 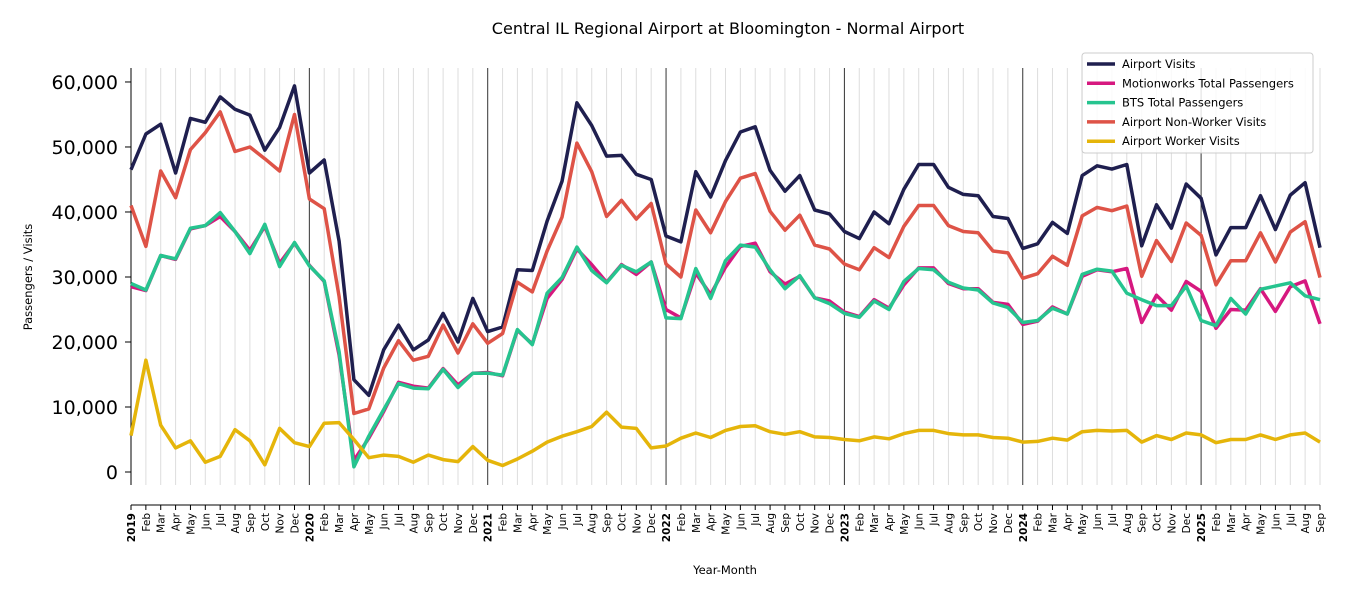 What do you see at coordinates (1181, 141) in the screenshot?
I see `legend-label: Airport Worker Visits` at bounding box center [1181, 141].